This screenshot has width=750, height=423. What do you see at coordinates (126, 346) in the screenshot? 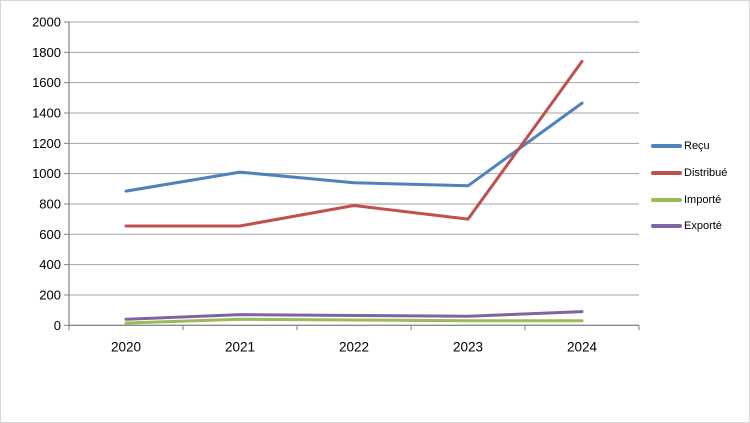
I see `x-axis-label: 2020` at bounding box center [126, 346].